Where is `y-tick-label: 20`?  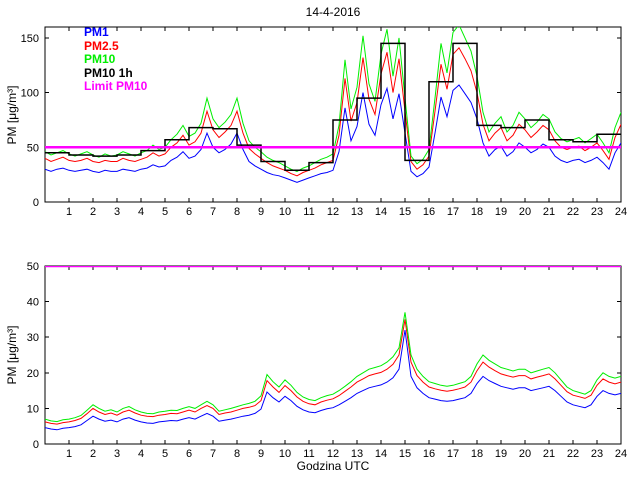 y-tick-label: 20 is located at coordinates (33, 374).